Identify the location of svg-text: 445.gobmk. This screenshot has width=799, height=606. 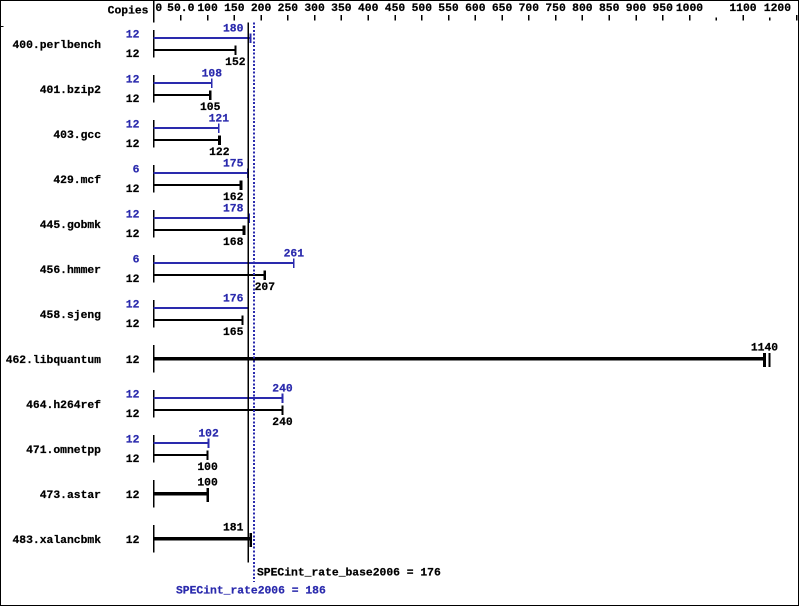
(70, 226).